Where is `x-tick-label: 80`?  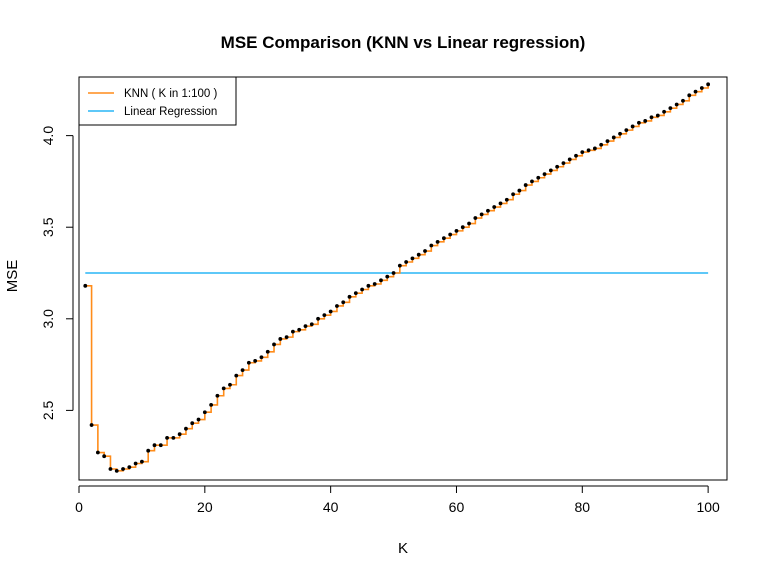
x-tick-label: 80 is located at coordinates (583, 507).